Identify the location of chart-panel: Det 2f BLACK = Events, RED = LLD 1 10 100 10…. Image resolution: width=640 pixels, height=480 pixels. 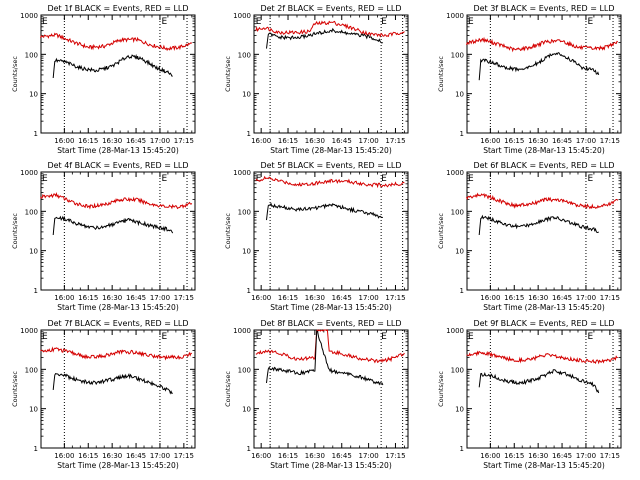
(316, 79).